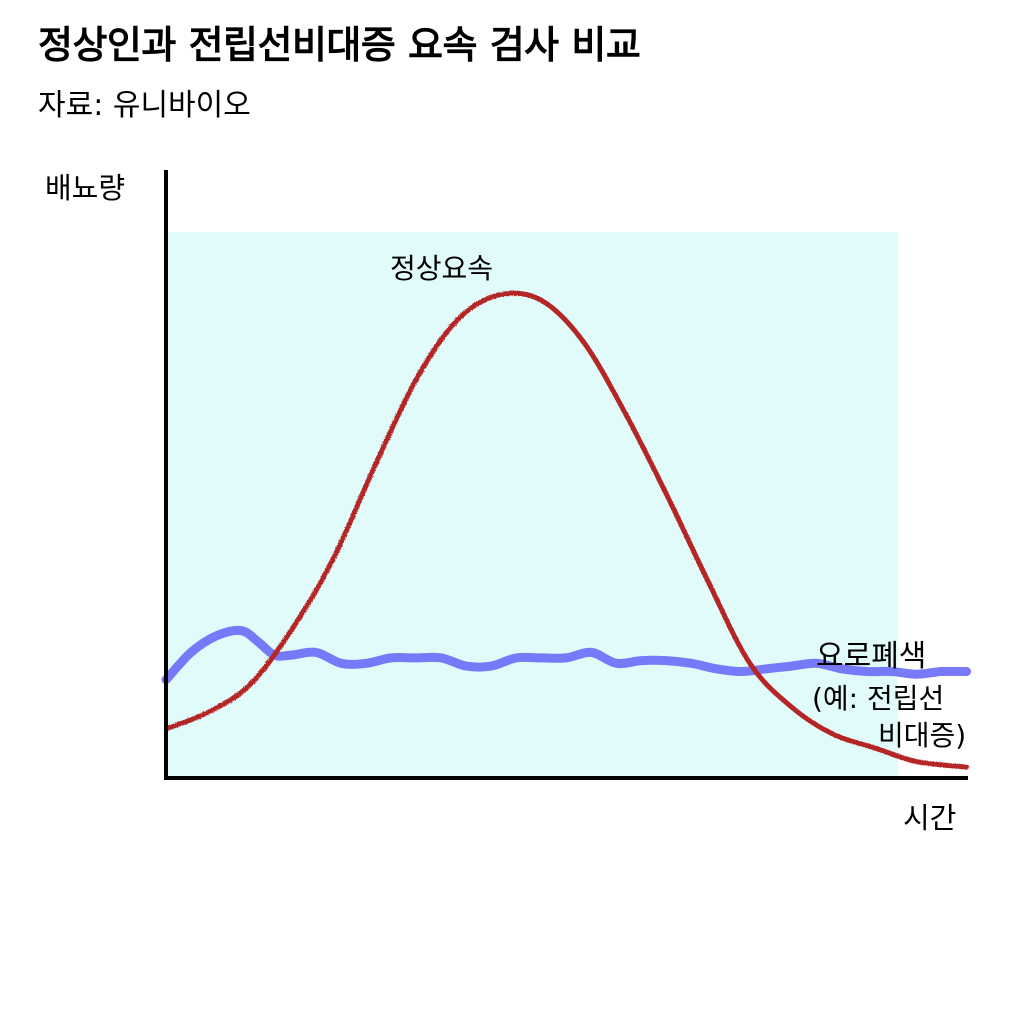 The image size is (1019, 1016). Describe the element at coordinates (441, 268) in the screenshot. I see `series-label-normal: 정상요속` at that location.